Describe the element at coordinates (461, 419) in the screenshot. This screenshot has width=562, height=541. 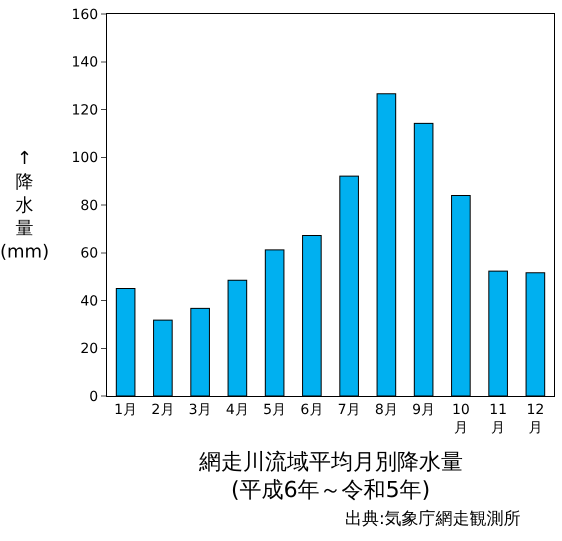
I see `x-tick-label: 10 月` at that location.